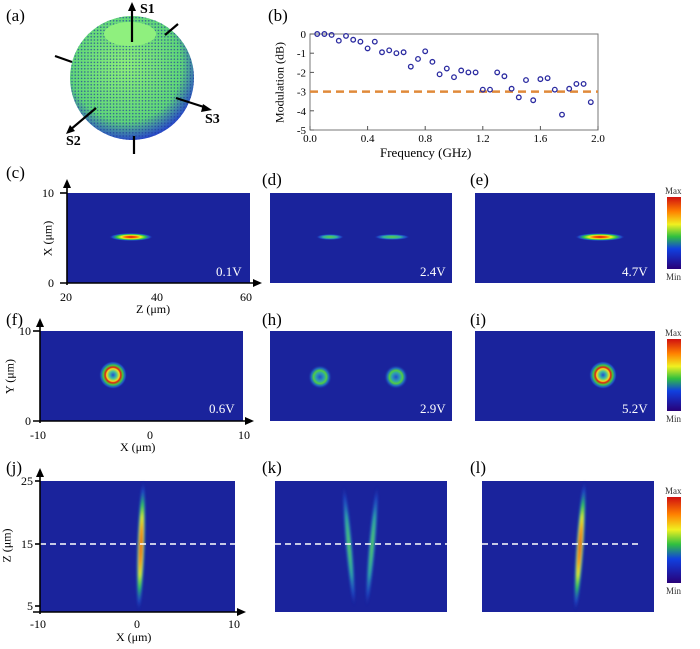 This screenshot has width=700, height=649. I want to click on y-tick-label: -4, so click(302, 112).